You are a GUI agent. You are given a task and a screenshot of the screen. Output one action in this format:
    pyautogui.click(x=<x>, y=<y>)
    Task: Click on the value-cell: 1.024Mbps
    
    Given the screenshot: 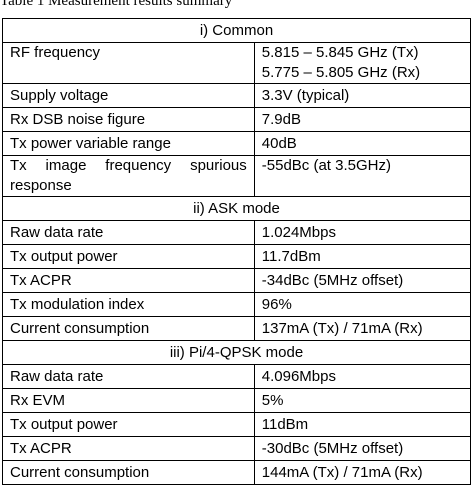 What is the action you would take?
    pyautogui.click(x=362, y=232)
    